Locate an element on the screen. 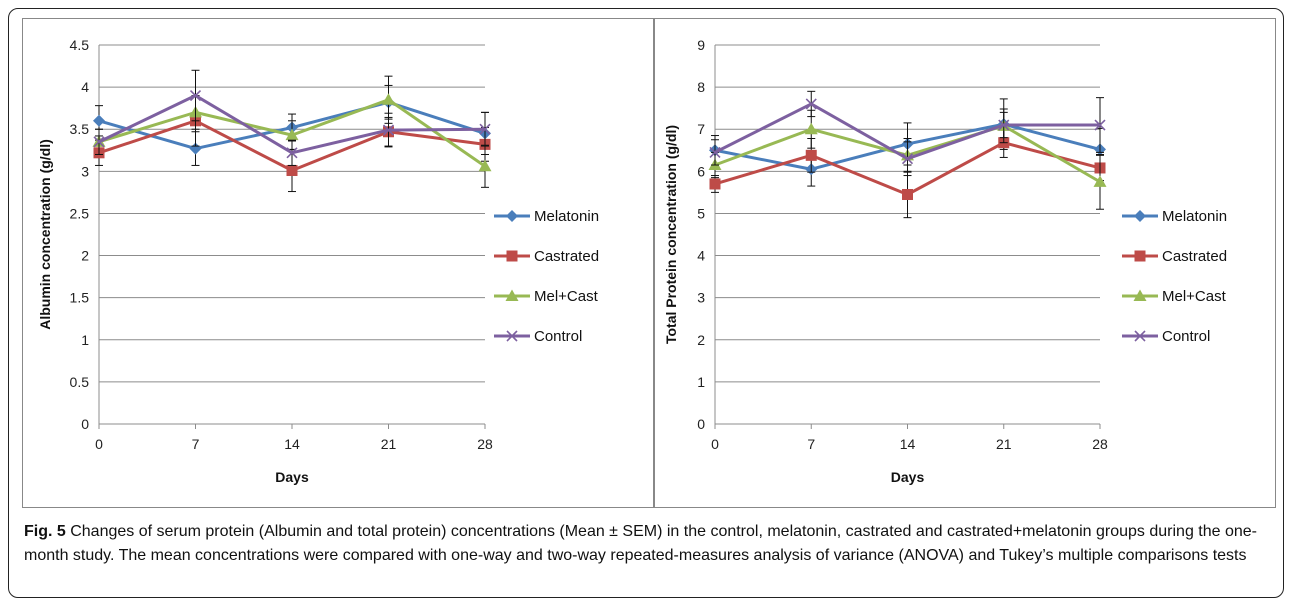  chart2-x-tick-label: 0 is located at coordinates (715, 444).